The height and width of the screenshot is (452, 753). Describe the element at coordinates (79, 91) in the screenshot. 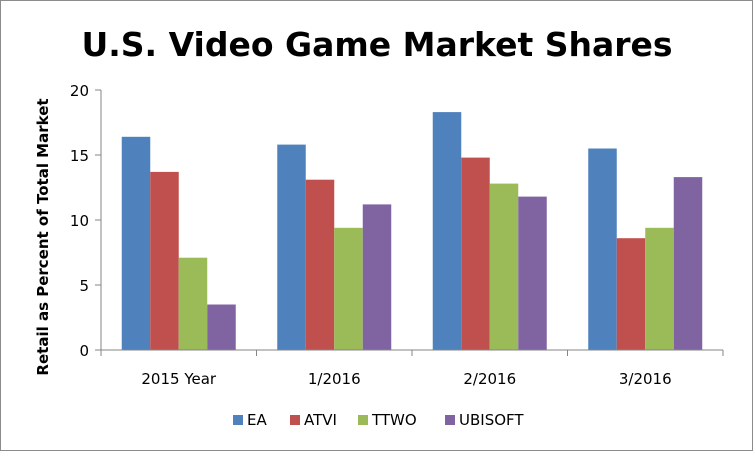

I see `y-tick-label: 20` at that location.